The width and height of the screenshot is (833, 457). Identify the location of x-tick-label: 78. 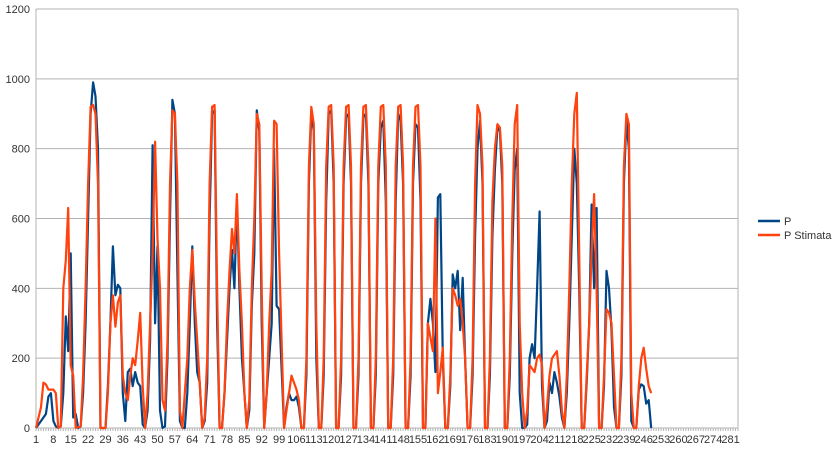
(227, 440).